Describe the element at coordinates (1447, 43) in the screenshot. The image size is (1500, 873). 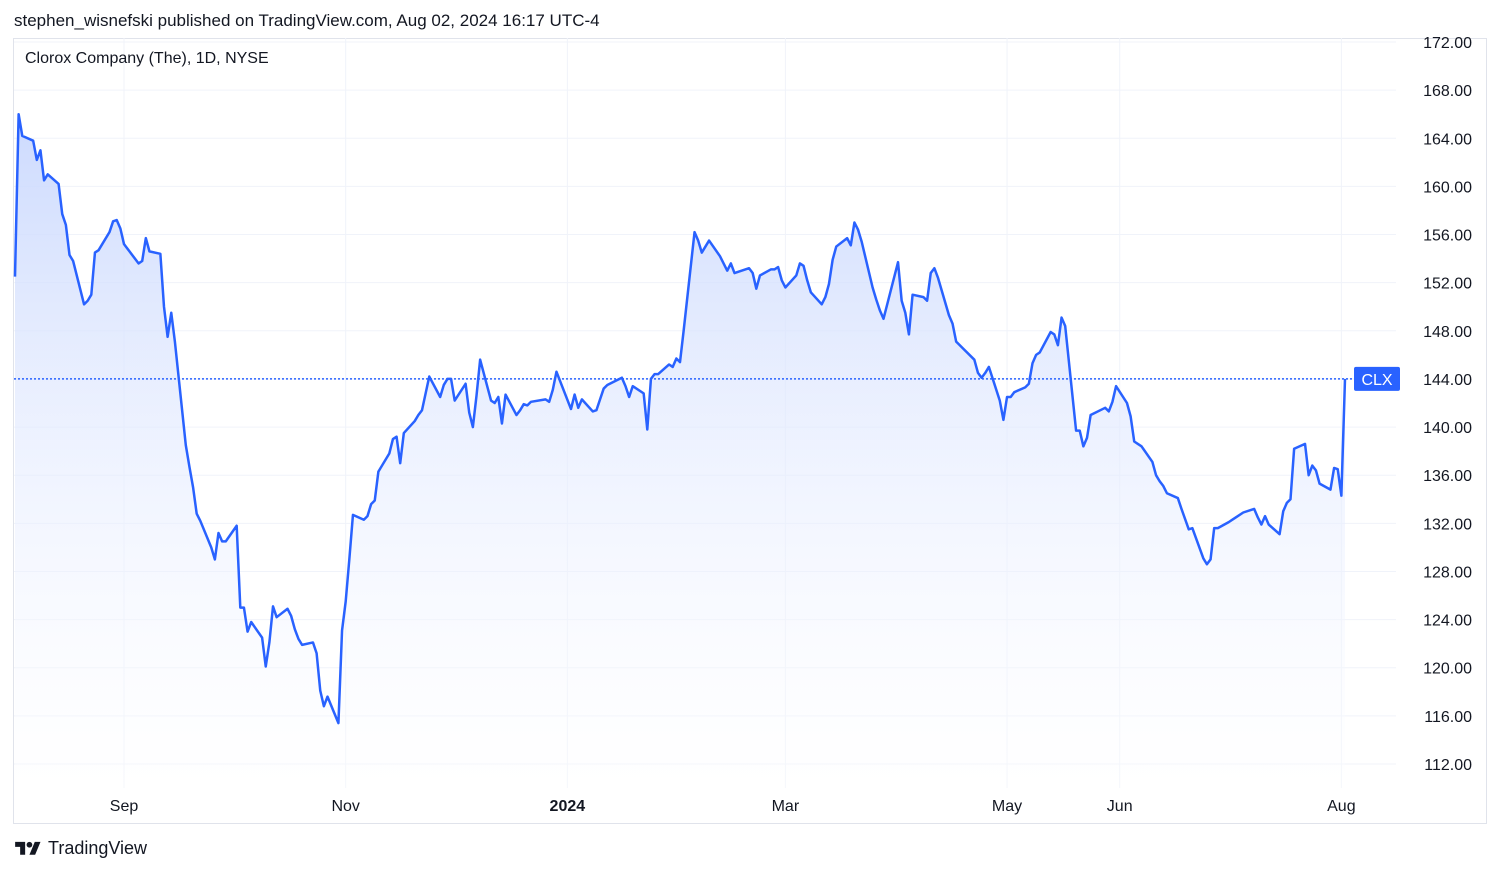
I see `y-tick-label: 172.00` at that location.